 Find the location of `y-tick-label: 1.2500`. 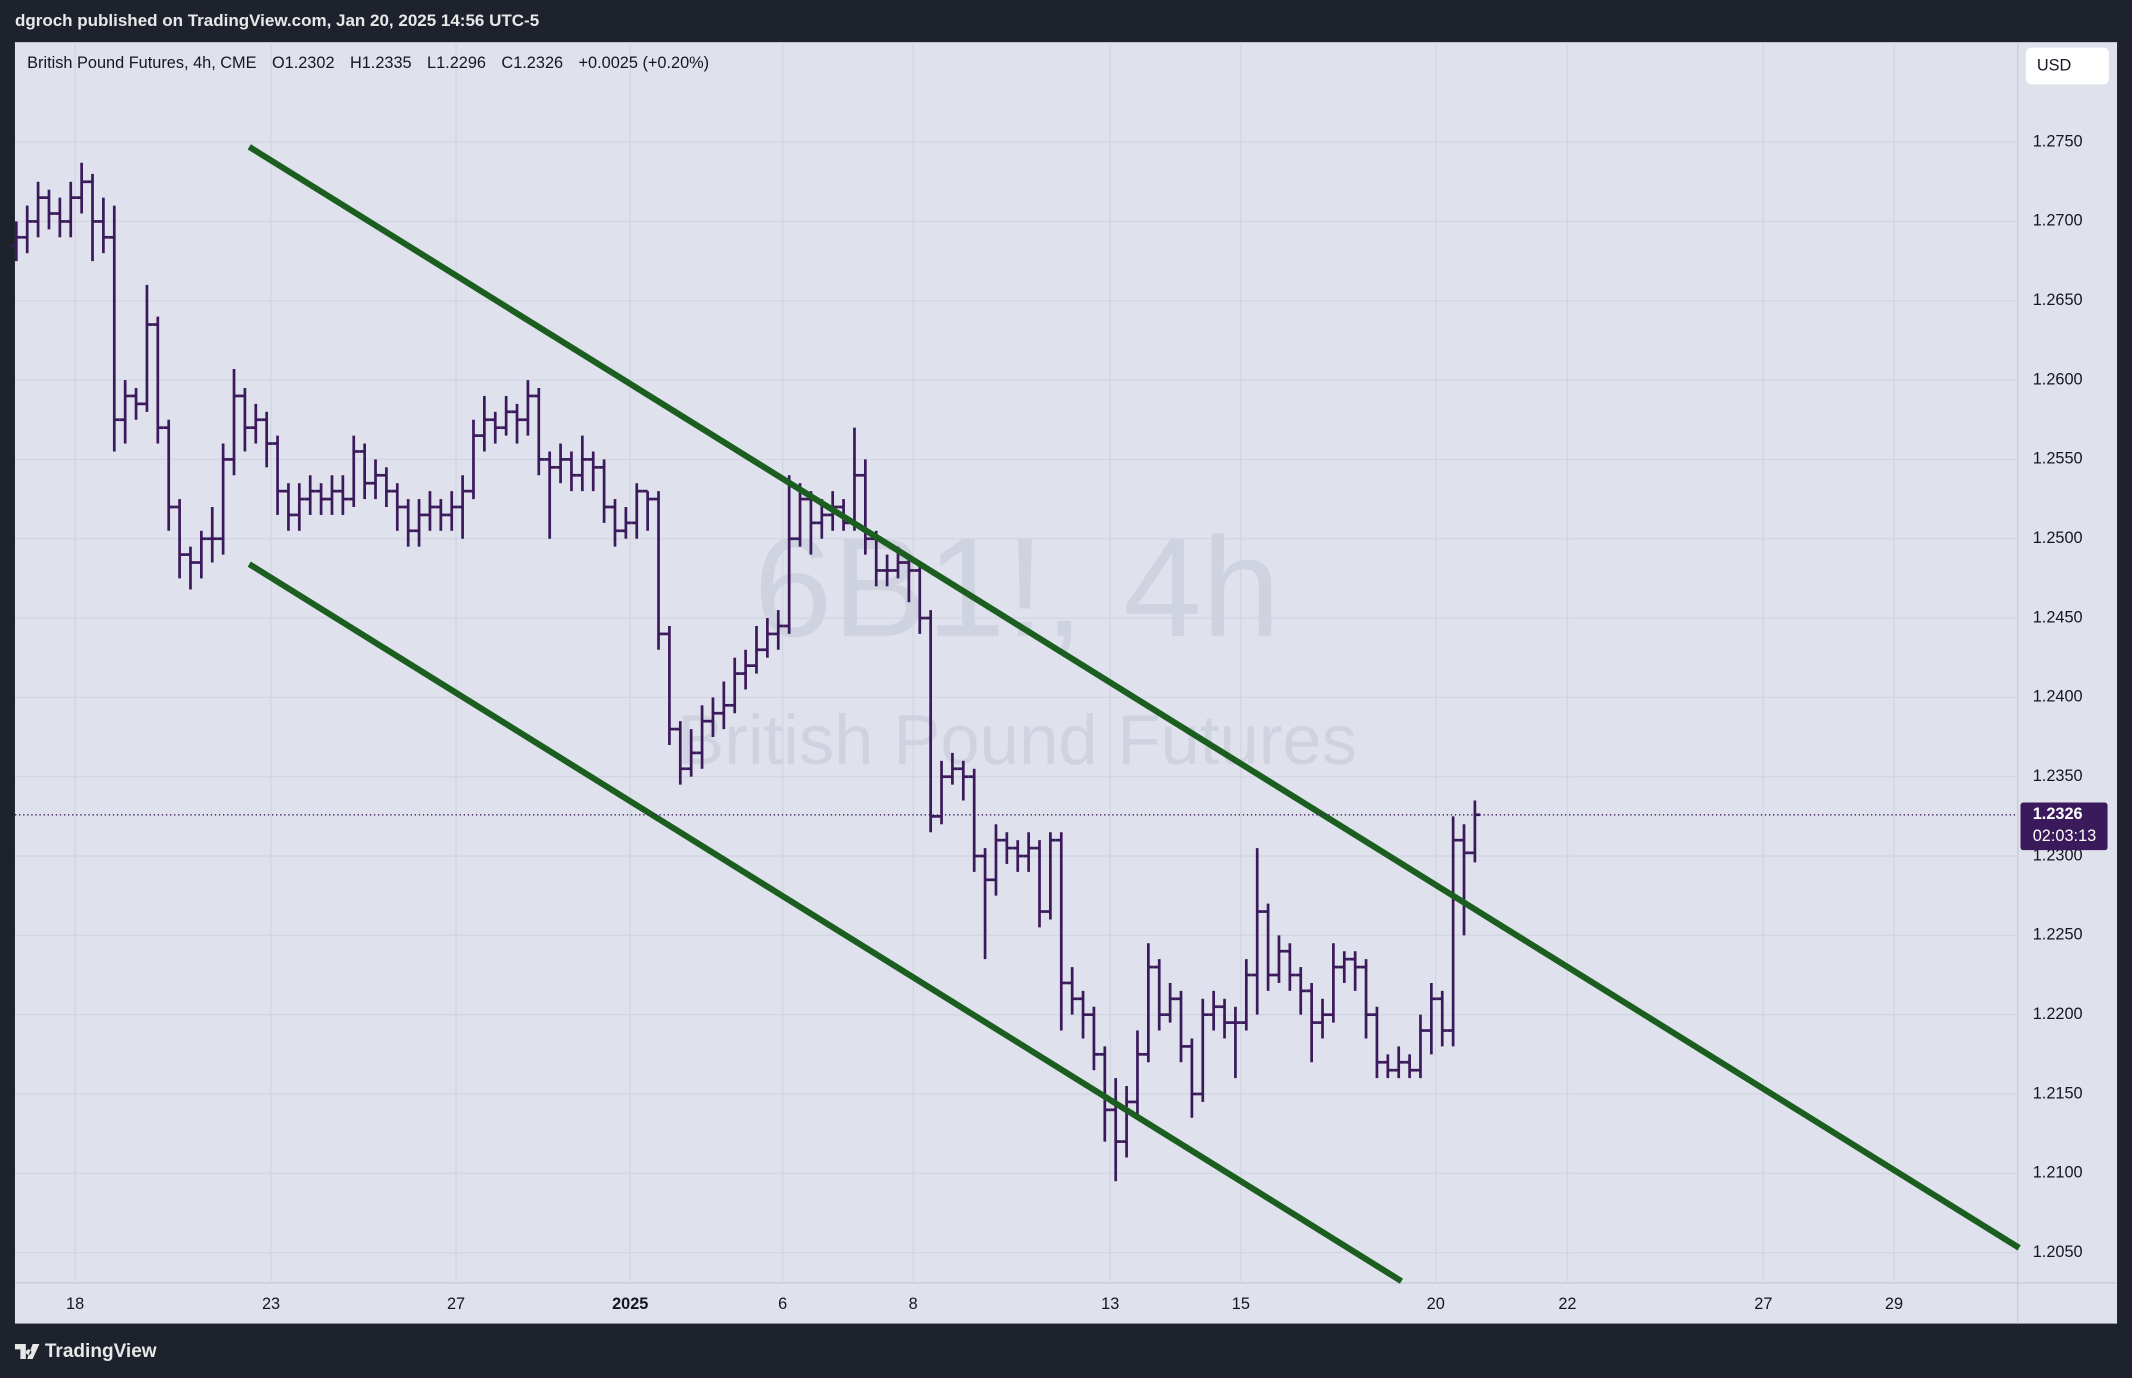

y-tick-label: 1.2500 is located at coordinates (2058, 538).